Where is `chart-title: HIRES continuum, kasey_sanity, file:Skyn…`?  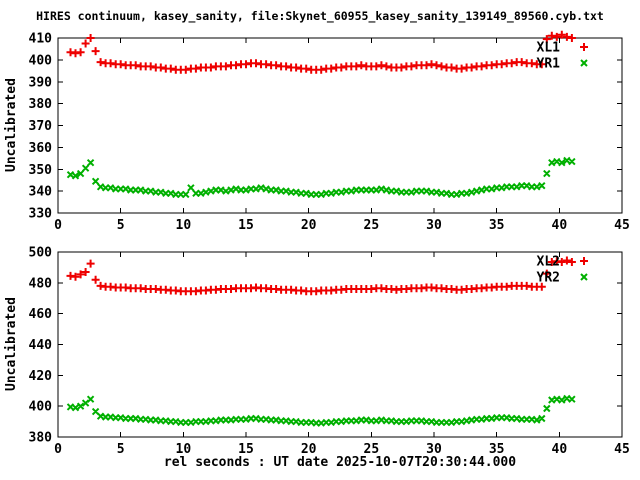 chart-title: HIRES continuum, kasey_sanity, file:Skyn… is located at coordinates (320, 16).